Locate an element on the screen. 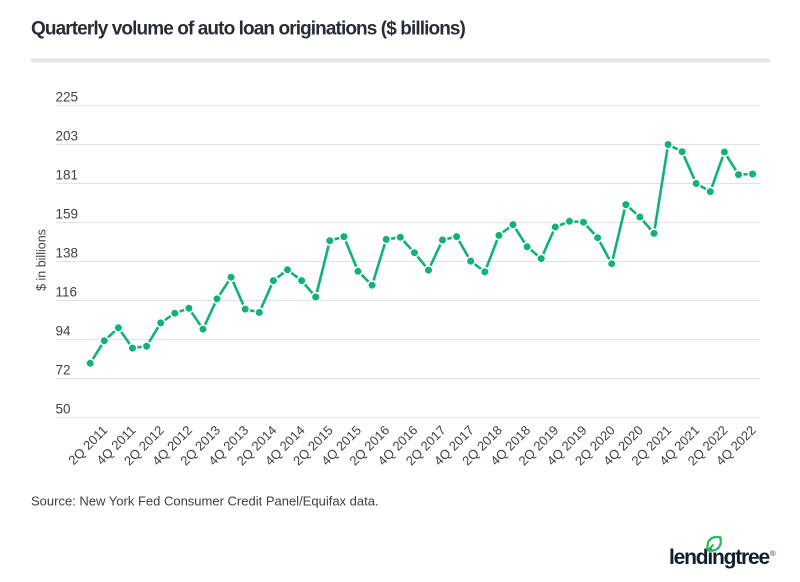  svg-text: lendingtree is located at coordinates (719, 557).